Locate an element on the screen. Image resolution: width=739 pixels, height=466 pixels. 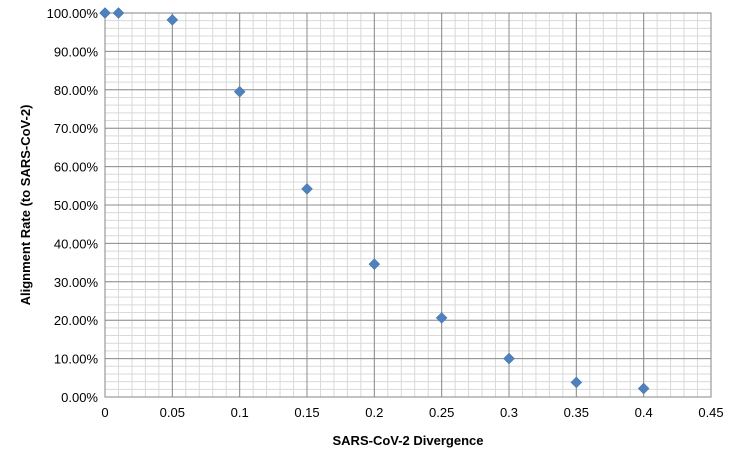
y-tick-label: 100.00% is located at coordinates (73, 13).